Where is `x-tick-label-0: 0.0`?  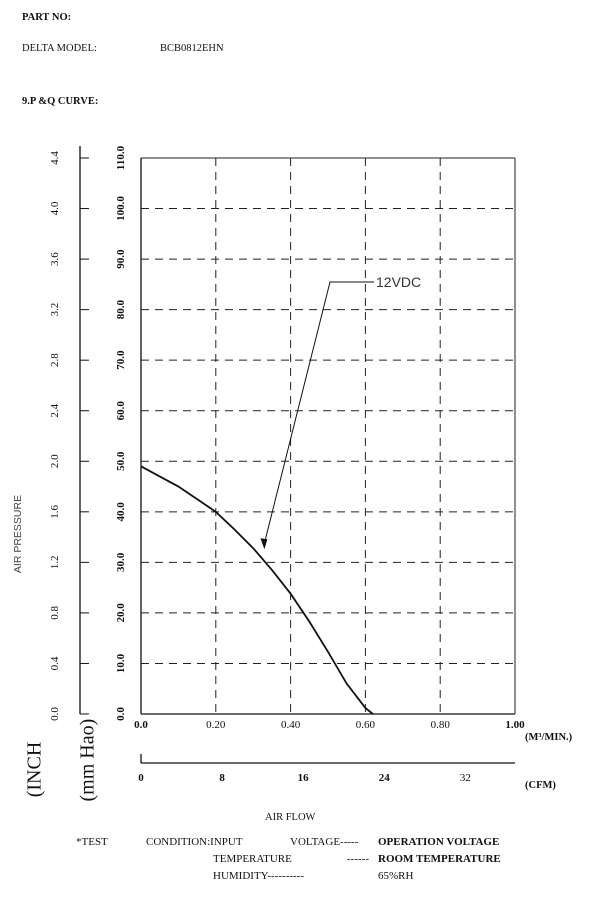
x-tick-label-0: 0.0 is located at coordinates (141, 725).